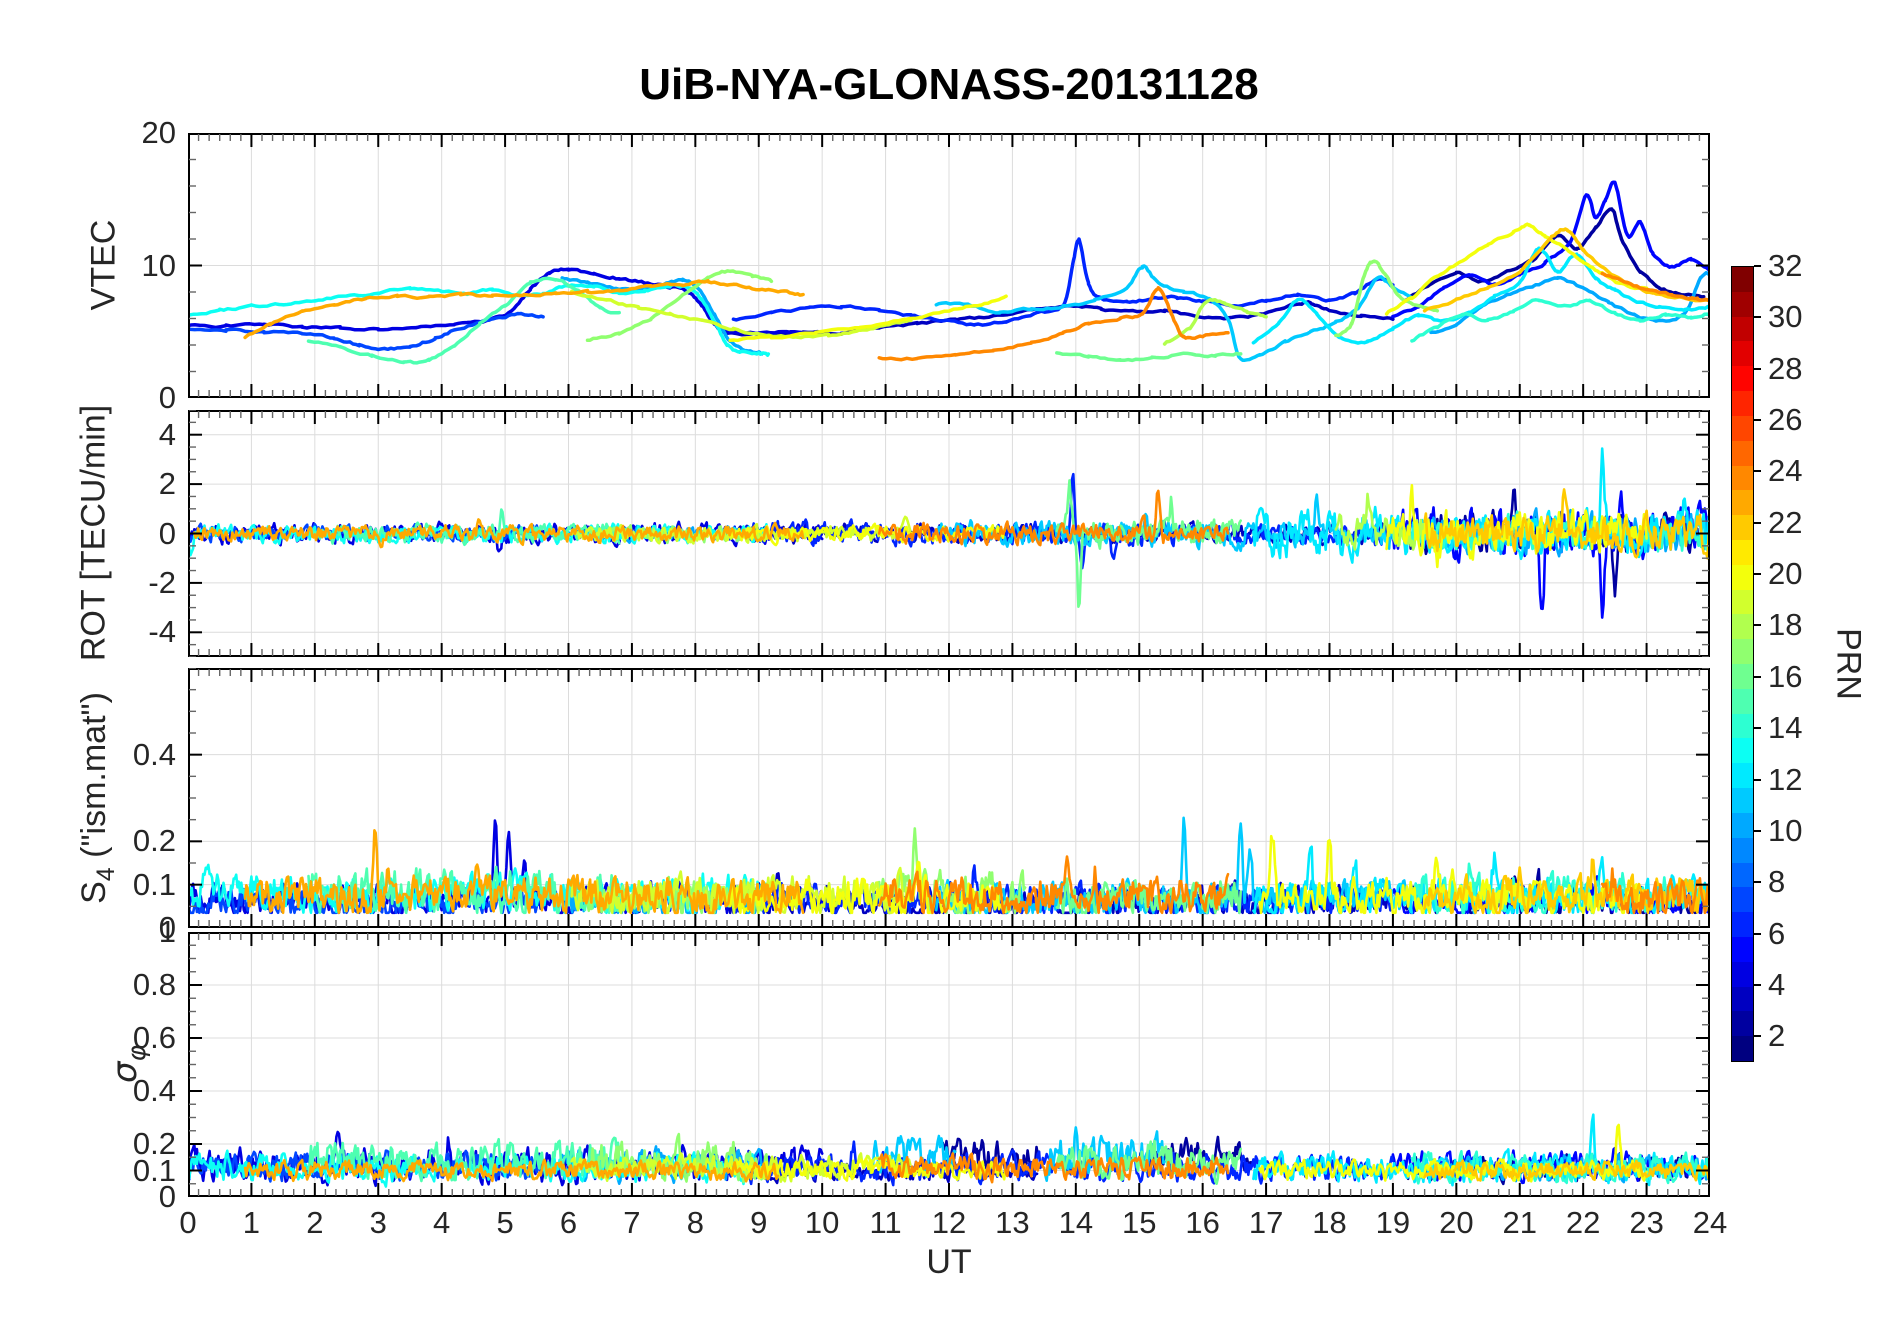 The width and height of the screenshot is (1902, 1330). Describe the element at coordinates (568, 1222) in the screenshot. I see `x-tick-label: 6` at that location.